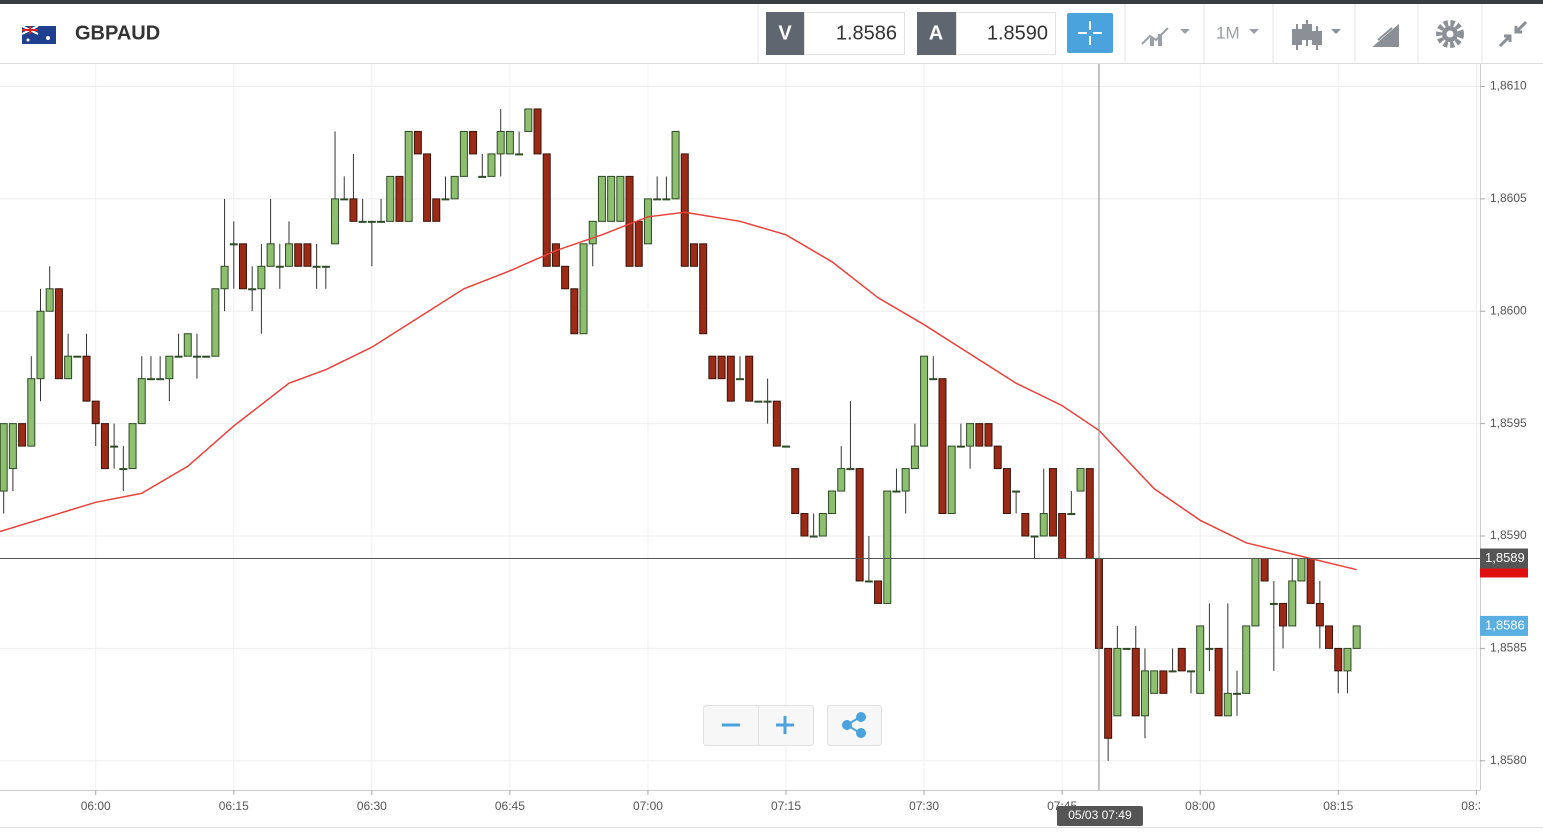 This screenshot has width=1543, height=834. What do you see at coordinates (117, 33) in the screenshot?
I see `symbol: GBPAUD` at bounding box center [117, 33].